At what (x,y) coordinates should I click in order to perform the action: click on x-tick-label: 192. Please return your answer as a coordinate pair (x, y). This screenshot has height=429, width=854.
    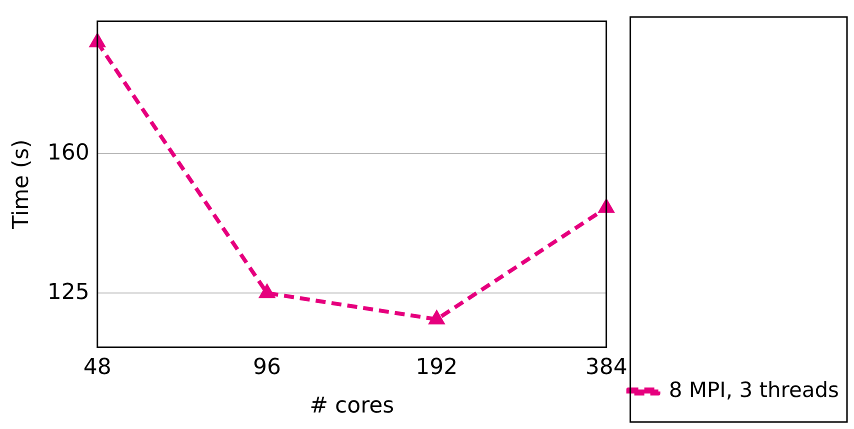
    Looking at the image, I should click on (437, 367).